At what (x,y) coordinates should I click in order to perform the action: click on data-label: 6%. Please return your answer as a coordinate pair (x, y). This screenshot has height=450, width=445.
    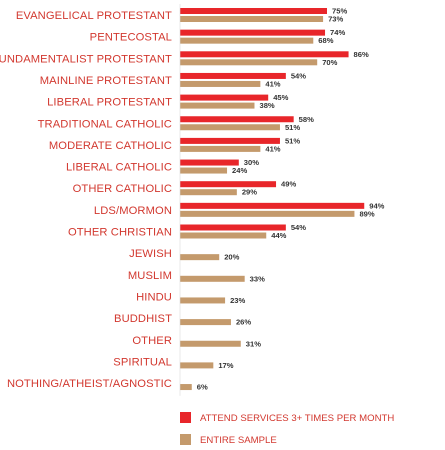
    Looking at the image, I should click on (202, 387).